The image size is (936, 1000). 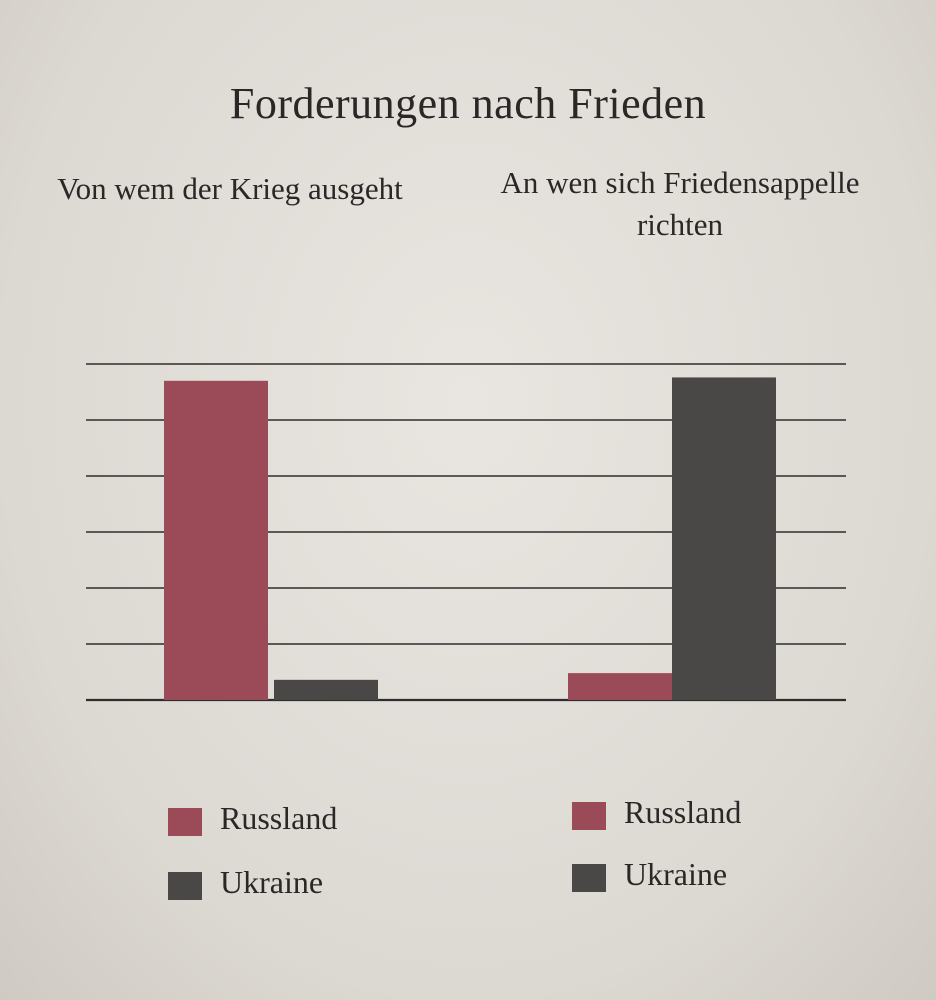 I want to click on right-chart-subtitle: An wen sich Friedensappelle richten, so click(x=680, y=203).